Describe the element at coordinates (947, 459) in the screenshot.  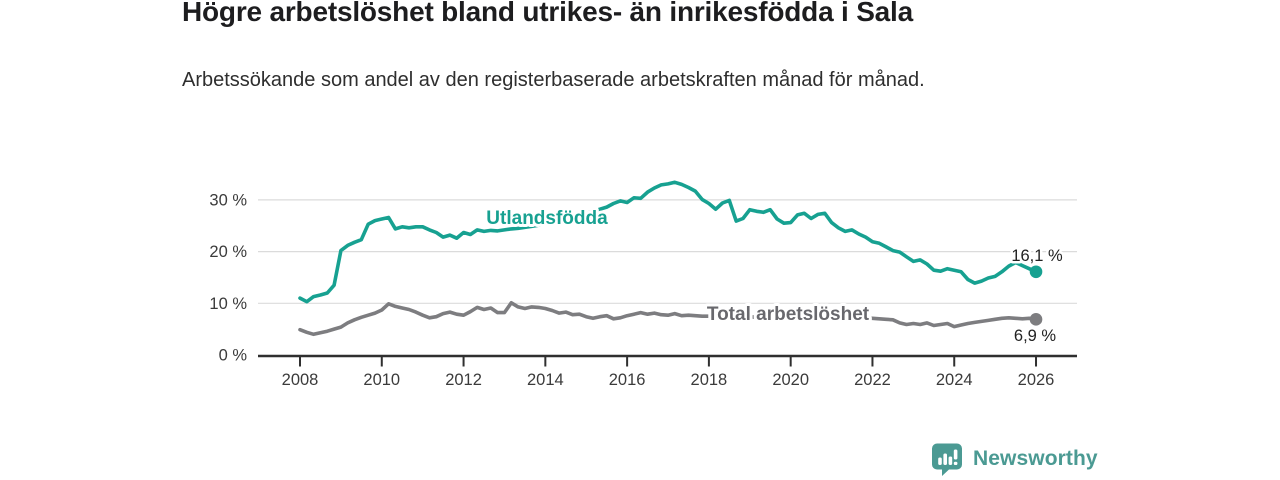
I see `newsworthy-bubble-chart-icon` at that location.